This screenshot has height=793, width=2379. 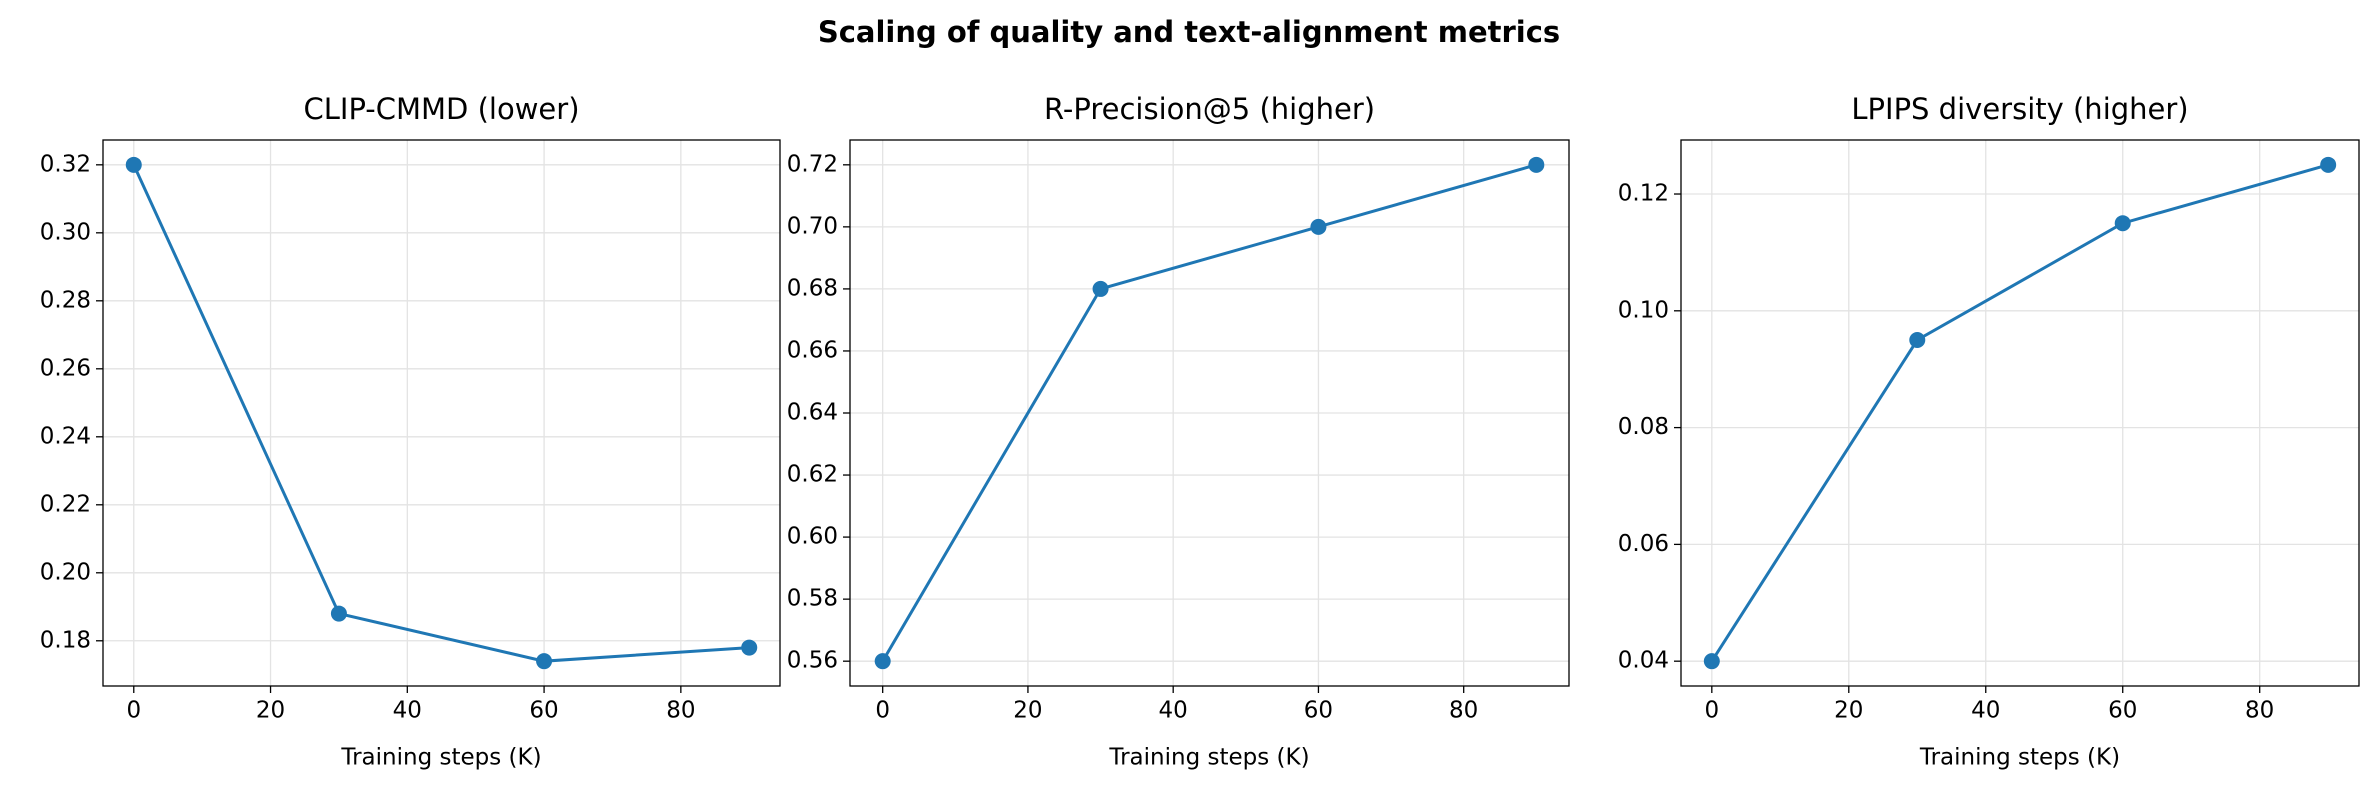 What do you see at coordinates (1643, 194) in the screenshot?
I see `y-tick-label: 0.12` at bounding box center [1643, 194].